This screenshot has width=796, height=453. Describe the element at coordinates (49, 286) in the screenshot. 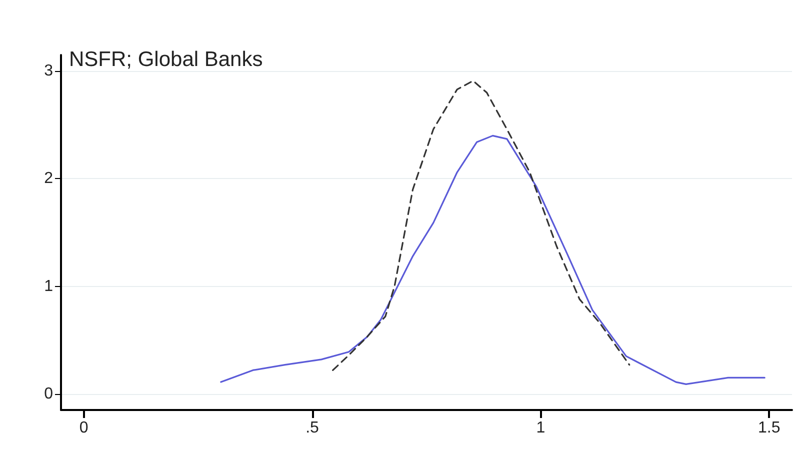

I see `y-tick-label: 1` at that location.